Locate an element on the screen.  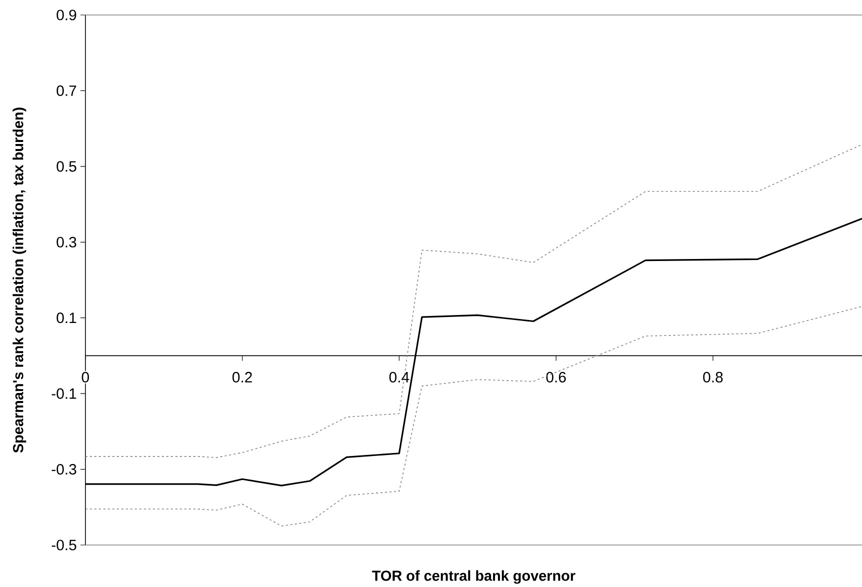
y-tick-label: -0.1 is located at coordinates (64, 393).